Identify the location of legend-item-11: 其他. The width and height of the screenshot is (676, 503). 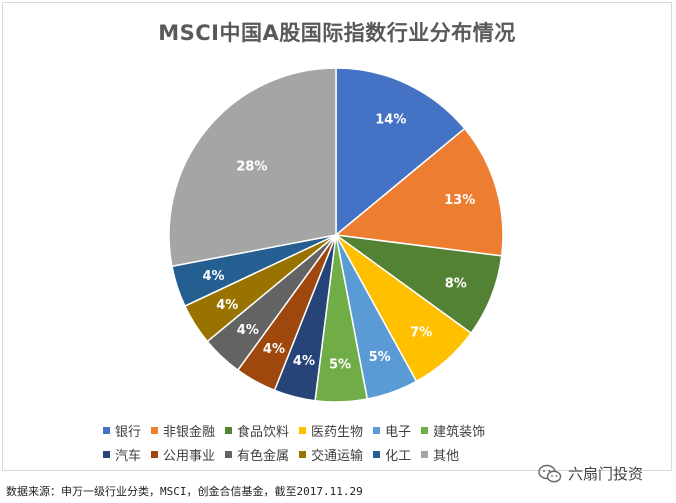
(440, 454).